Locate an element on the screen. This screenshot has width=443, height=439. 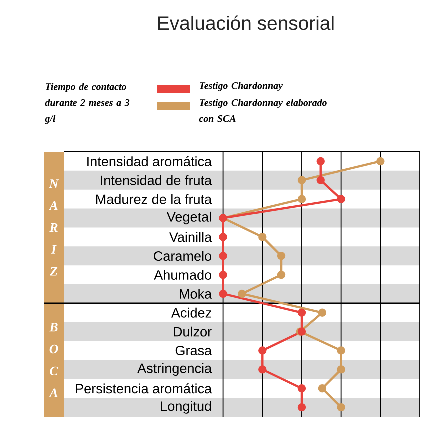
y-tick-label: Grasa is located at coordinates (194, 351).